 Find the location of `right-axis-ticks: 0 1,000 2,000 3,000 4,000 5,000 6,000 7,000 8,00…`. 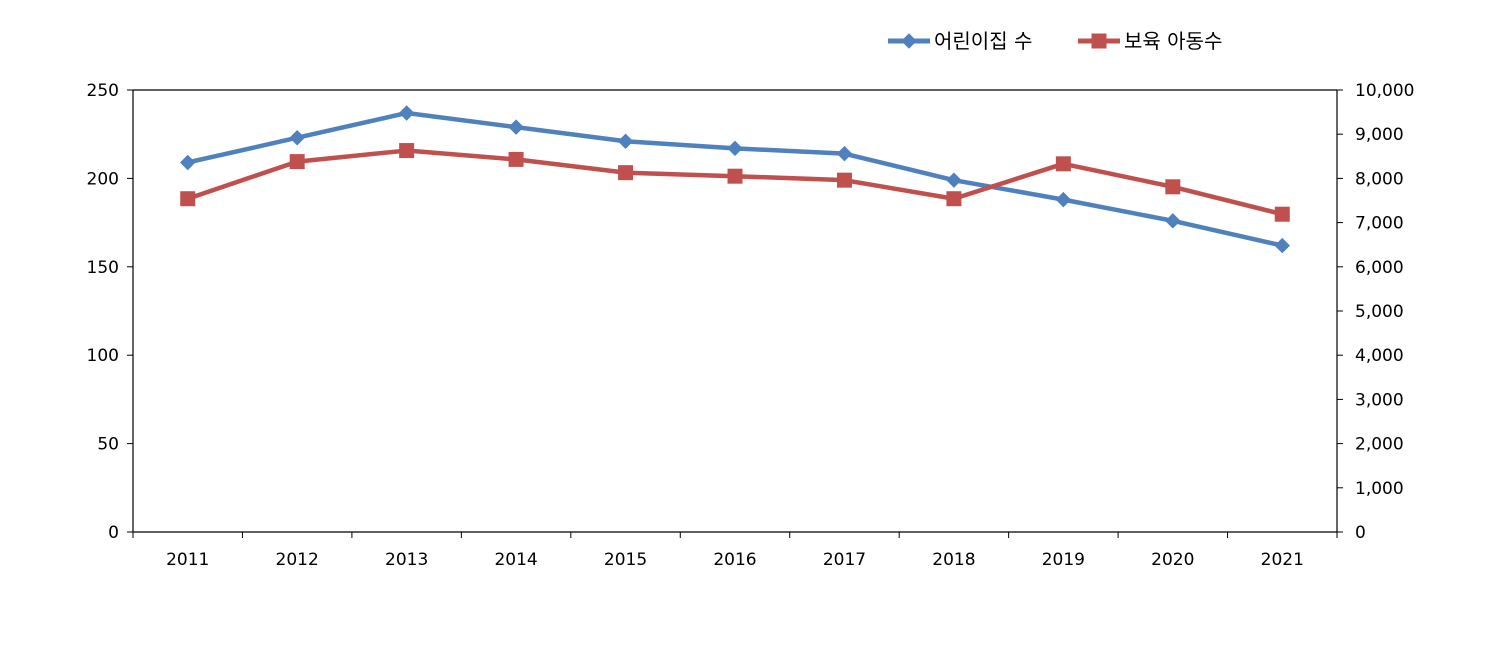

right-axis-ticks: 0 1,000 2,000 3,000 4,000 5,000 6,000 7,000 8,00… is located at coordinates (1375, 312).